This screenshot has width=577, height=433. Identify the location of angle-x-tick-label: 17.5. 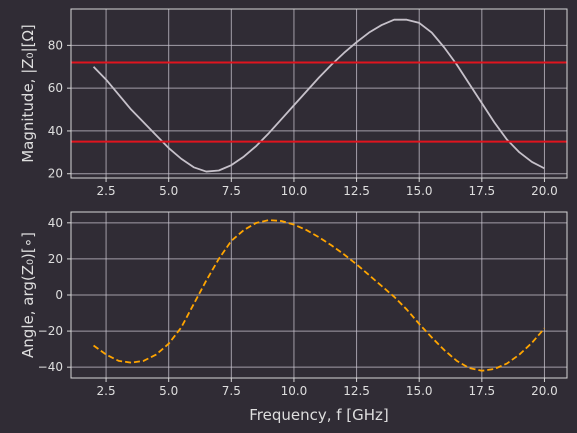
(481, 391).